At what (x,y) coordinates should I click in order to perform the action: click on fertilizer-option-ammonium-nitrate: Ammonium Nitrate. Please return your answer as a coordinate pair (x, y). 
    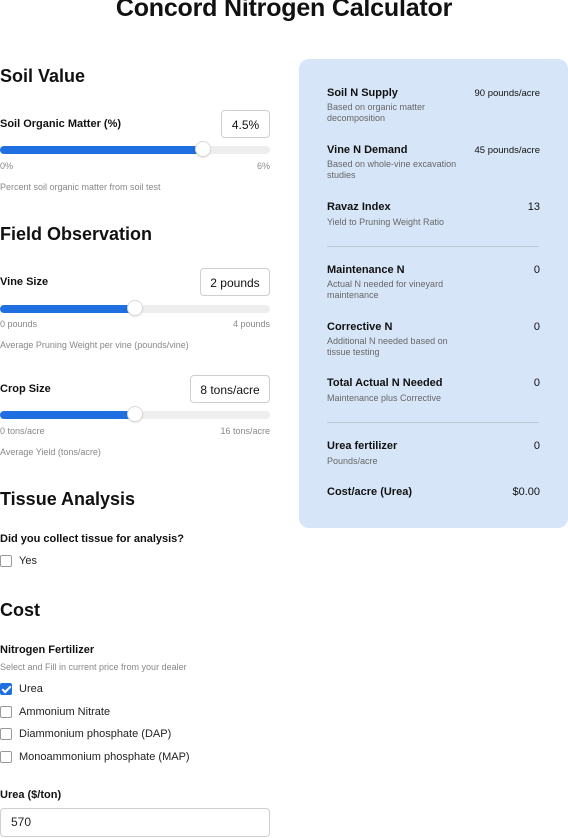
    Looking at the image, I should click on (55, 712).